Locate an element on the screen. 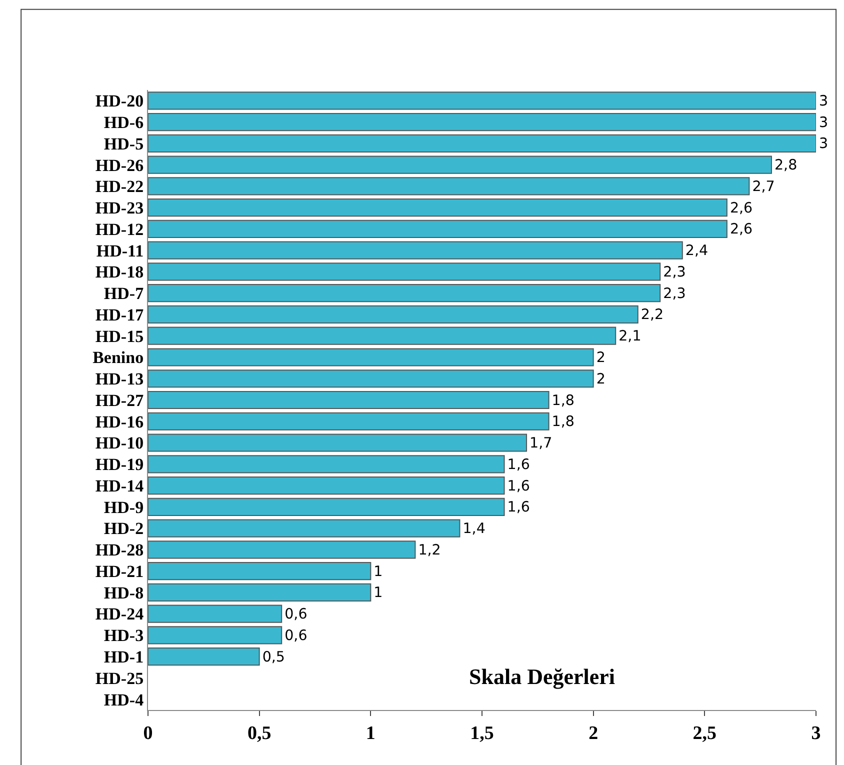 This screenshot has width=844, height=765. y-tick-label: HD-12 is located at coordinates (119, 229).